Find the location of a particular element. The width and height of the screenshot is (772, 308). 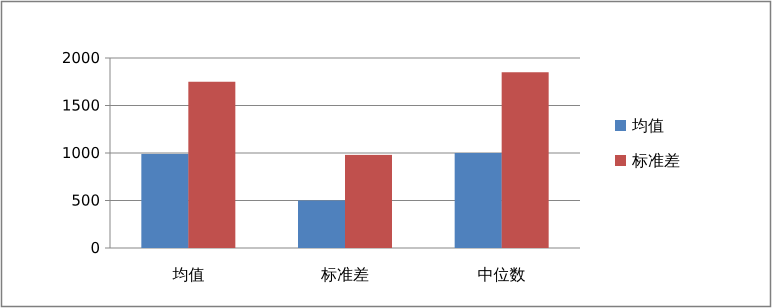

x-tick-label: 中位数 is located at coordinates (502, 274).